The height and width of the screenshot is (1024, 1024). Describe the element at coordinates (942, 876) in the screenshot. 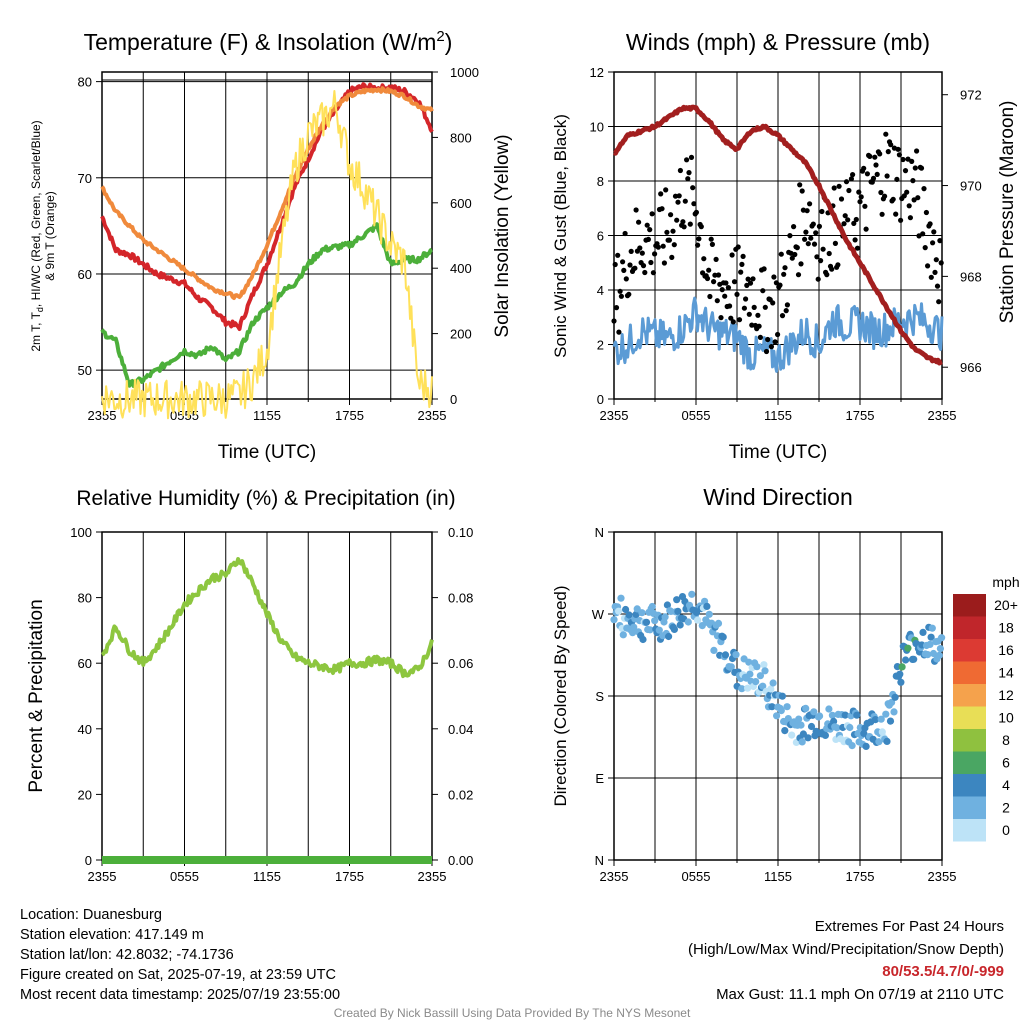

I see `x-tick-label: 2355` at that location.